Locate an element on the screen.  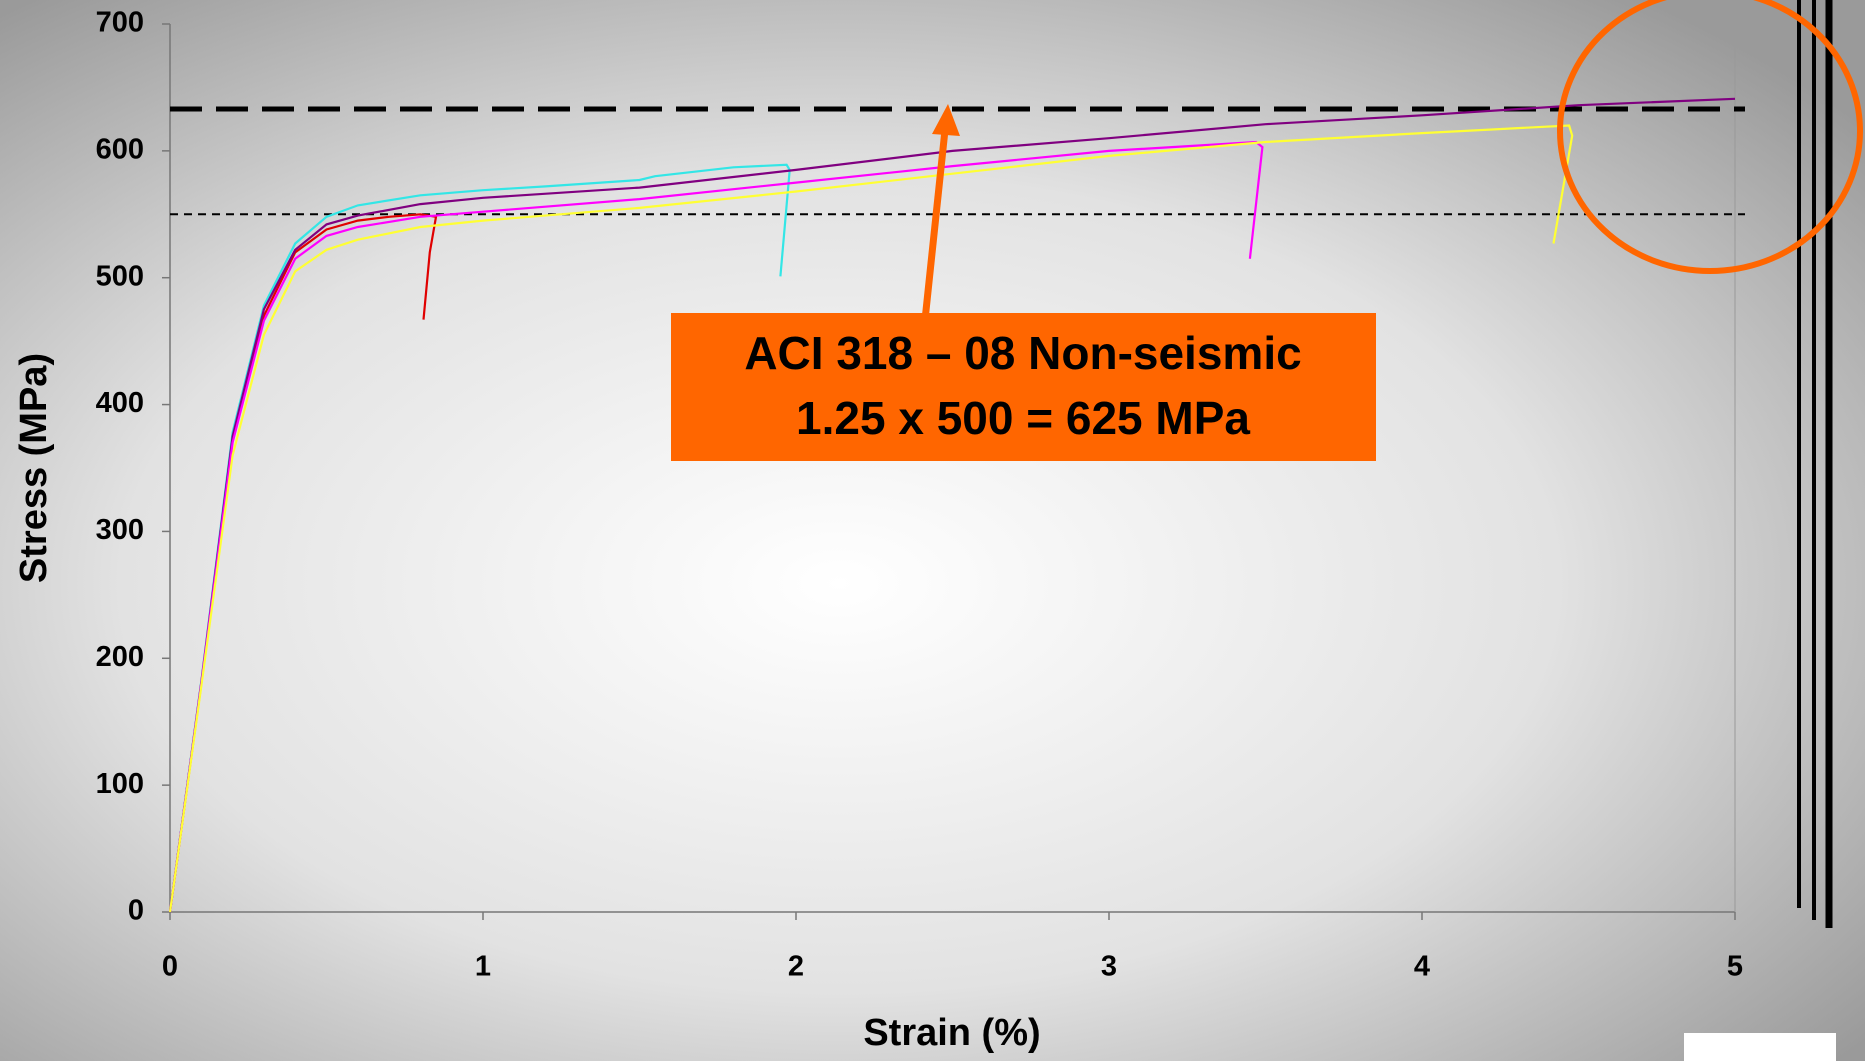
x-tick-label: 2 is located at coordinates (796, 967).